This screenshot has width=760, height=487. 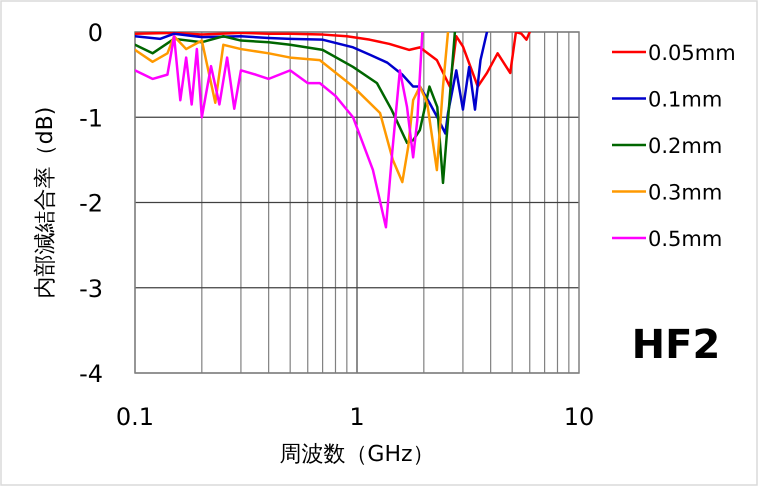 I want to click on legend-label: 0.05mm, so click(x=692, y=53).